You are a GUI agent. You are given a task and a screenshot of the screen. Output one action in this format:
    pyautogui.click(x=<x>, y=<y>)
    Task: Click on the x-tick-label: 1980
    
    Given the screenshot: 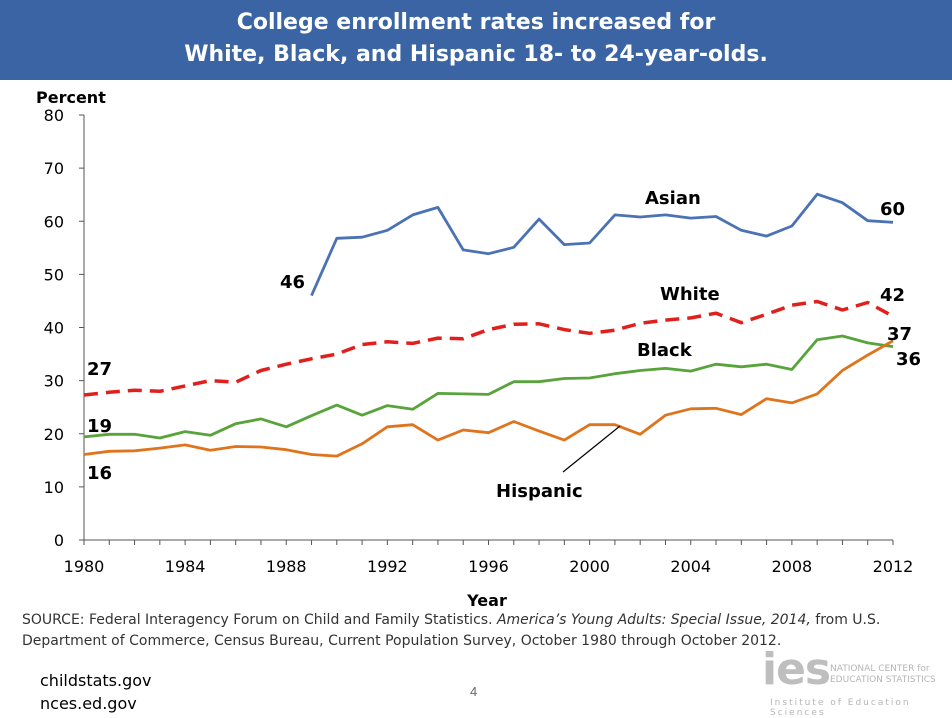 What is the action you would take?
    pyautogui.click(x=84, y=566)
    